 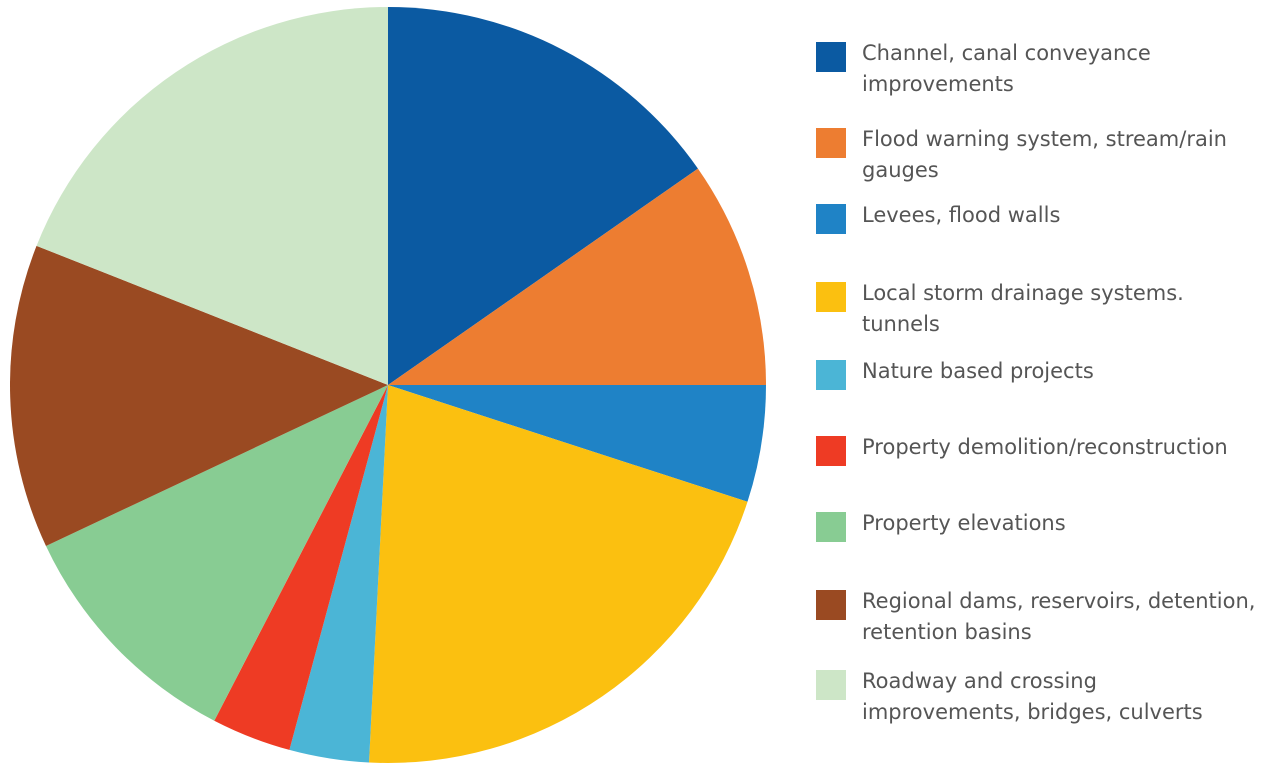 I want to click on legend-label: Property demolition/reconstruction, so click(x=1045, y=447).